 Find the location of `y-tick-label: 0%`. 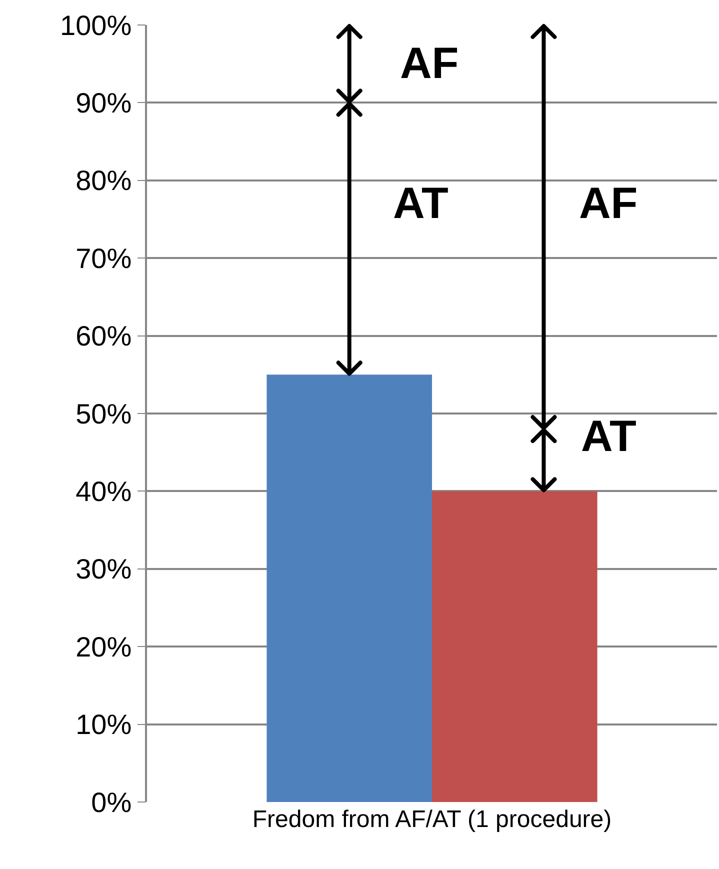

y-tick-label: 0% is located at coordinates (111, 802).